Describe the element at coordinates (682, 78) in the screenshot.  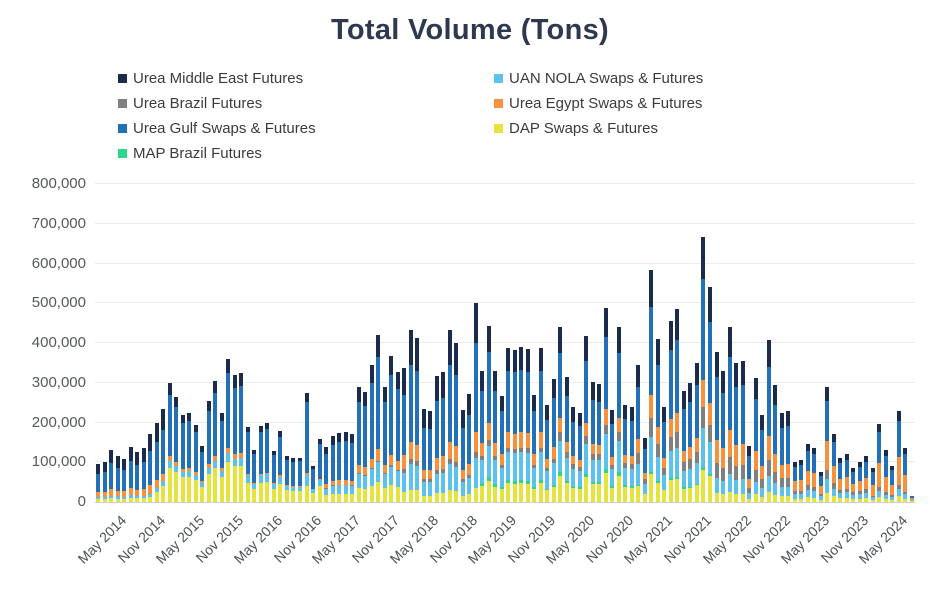
I see `legend-item-uan-nola-swaps-futures: UAN NOLA Swaps & Futures` at that location.